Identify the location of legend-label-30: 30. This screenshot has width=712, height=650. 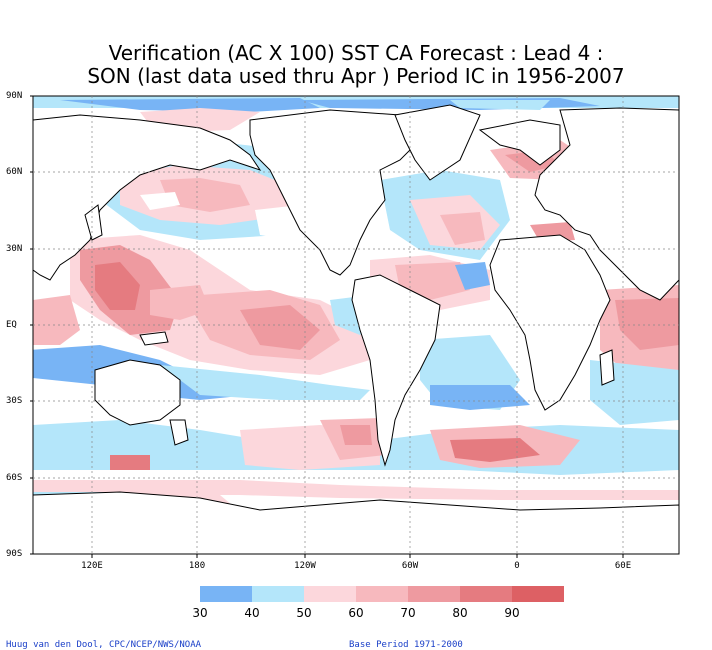
(200, 613).